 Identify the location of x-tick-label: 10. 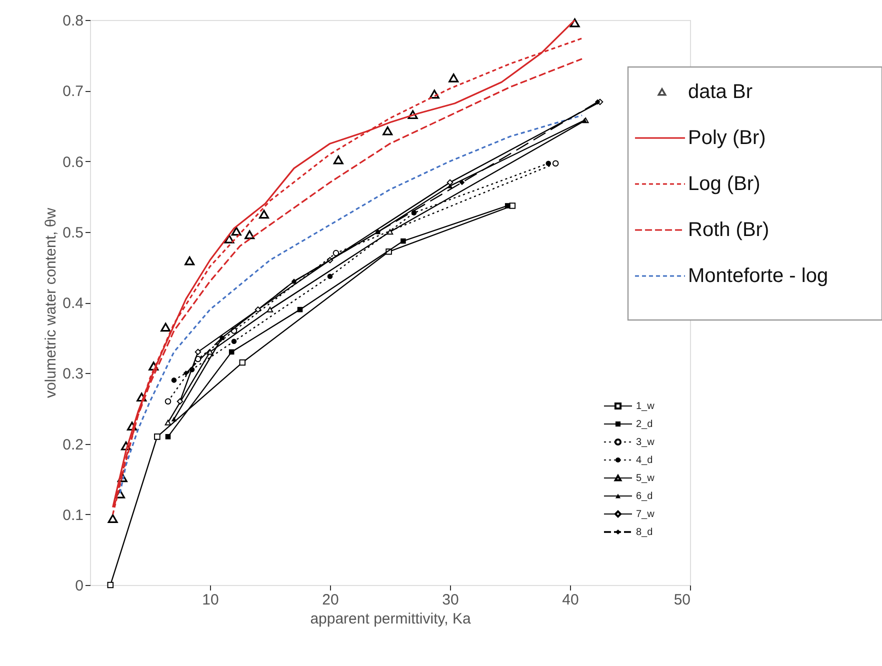
(210, 600).